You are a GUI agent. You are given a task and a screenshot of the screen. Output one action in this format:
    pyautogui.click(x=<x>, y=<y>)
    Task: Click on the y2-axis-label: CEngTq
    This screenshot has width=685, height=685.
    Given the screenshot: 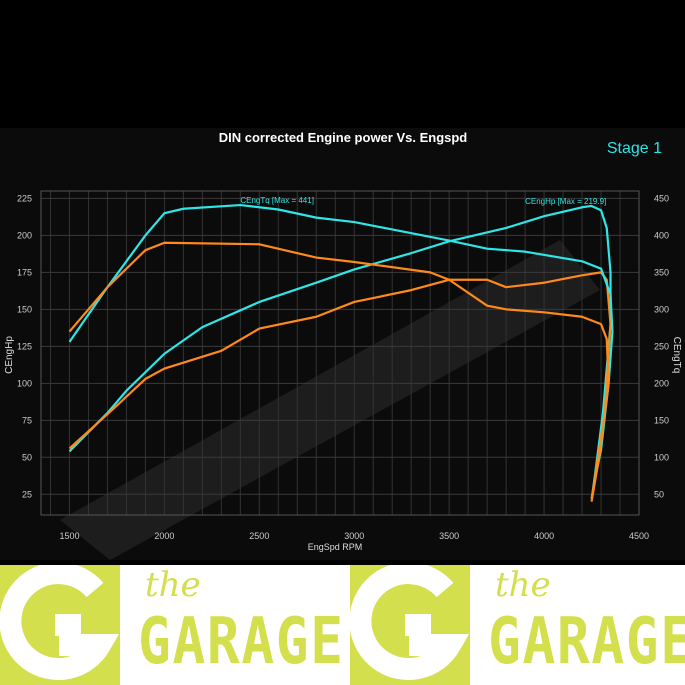 What is the action you would take?
    pyautogui.click(x=676, y=355)
    